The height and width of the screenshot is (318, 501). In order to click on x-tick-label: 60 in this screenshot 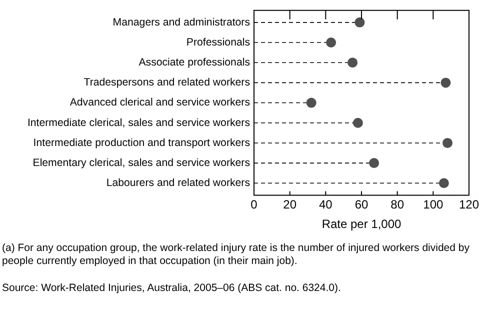, I will do `click(361, 205)`.